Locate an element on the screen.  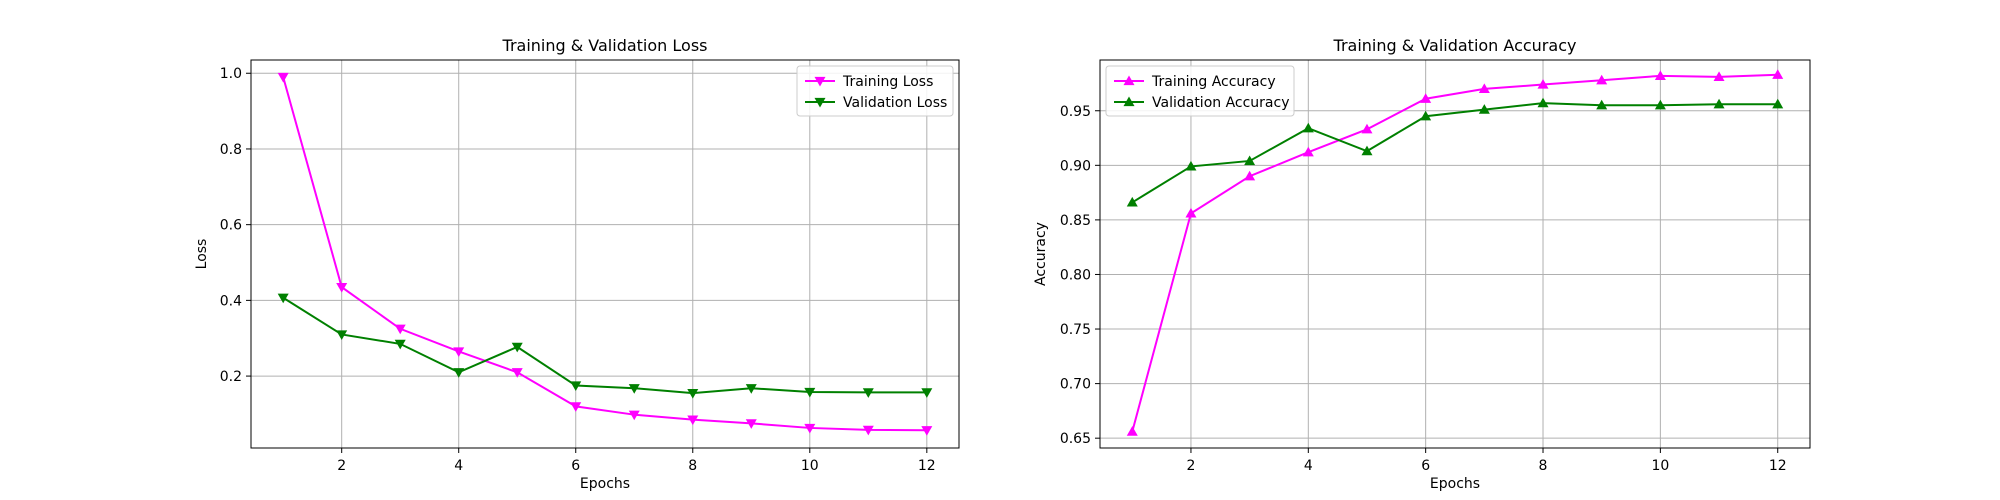
y-axis-label: Loss is located at coordinates (202, 254).